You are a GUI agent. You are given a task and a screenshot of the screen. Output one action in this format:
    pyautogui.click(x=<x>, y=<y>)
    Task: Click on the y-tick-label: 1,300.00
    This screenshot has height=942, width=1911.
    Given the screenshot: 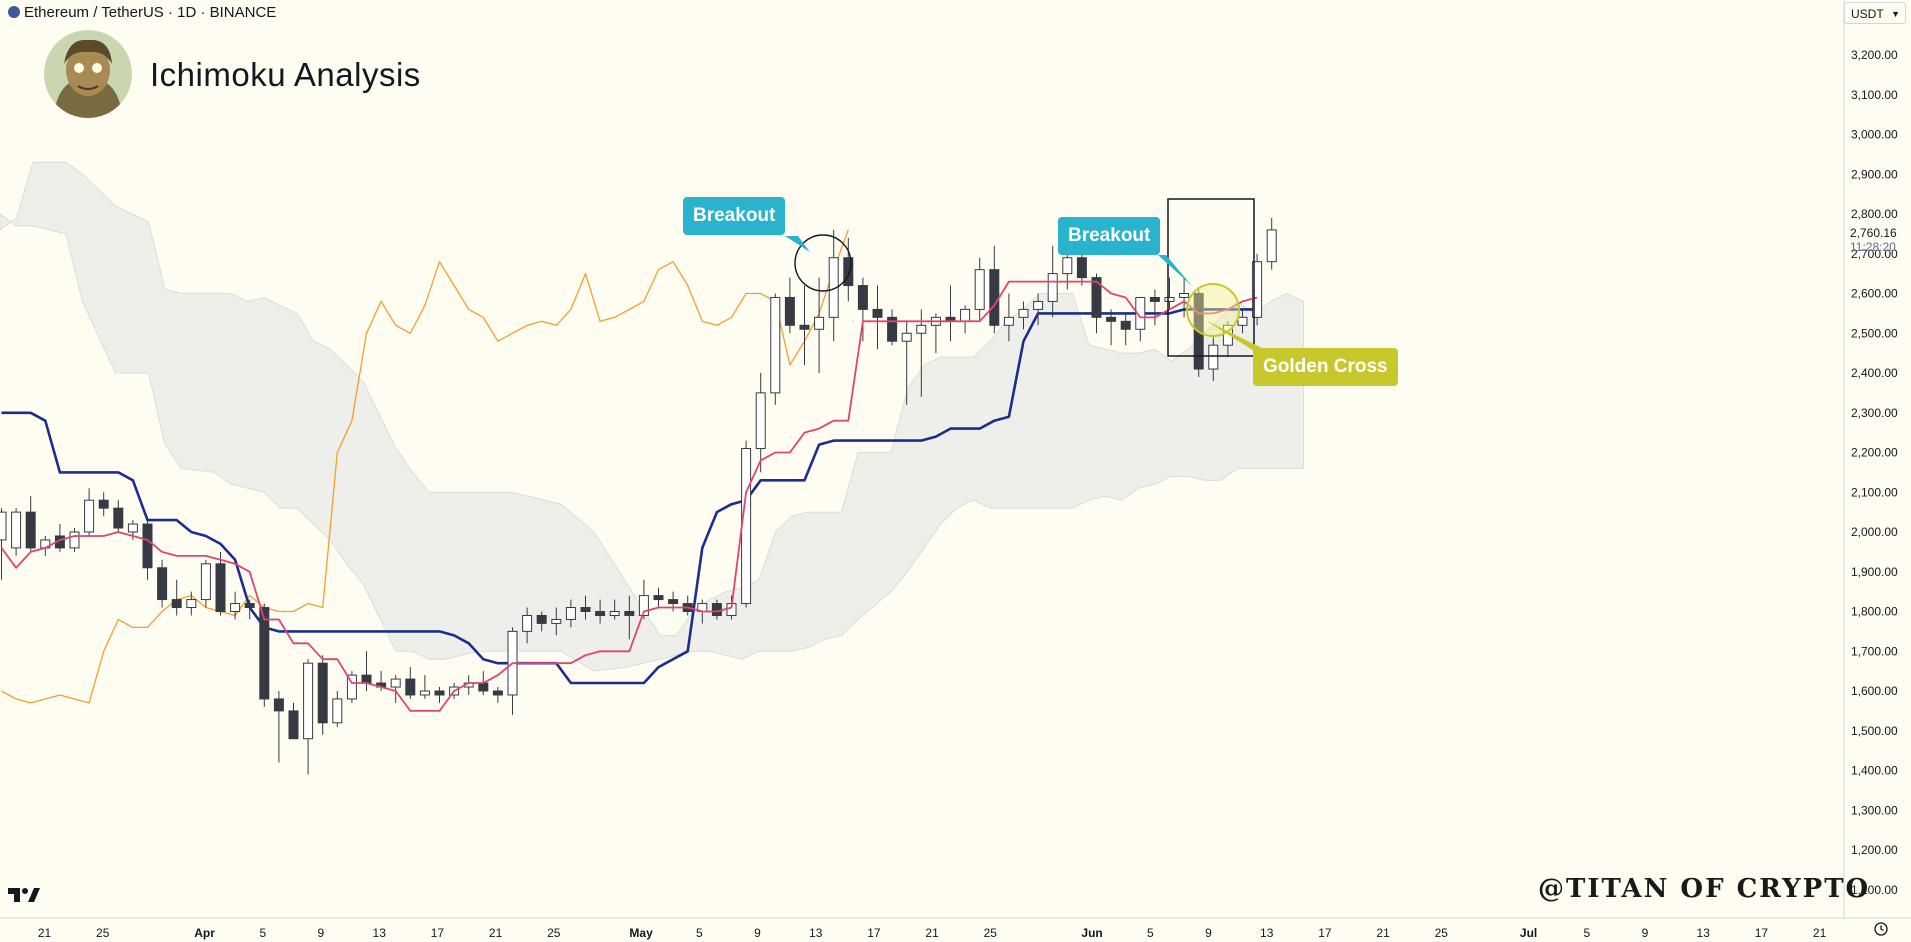 What is the action you would take?
    pyautogui.click(x=1874, y=810)
    